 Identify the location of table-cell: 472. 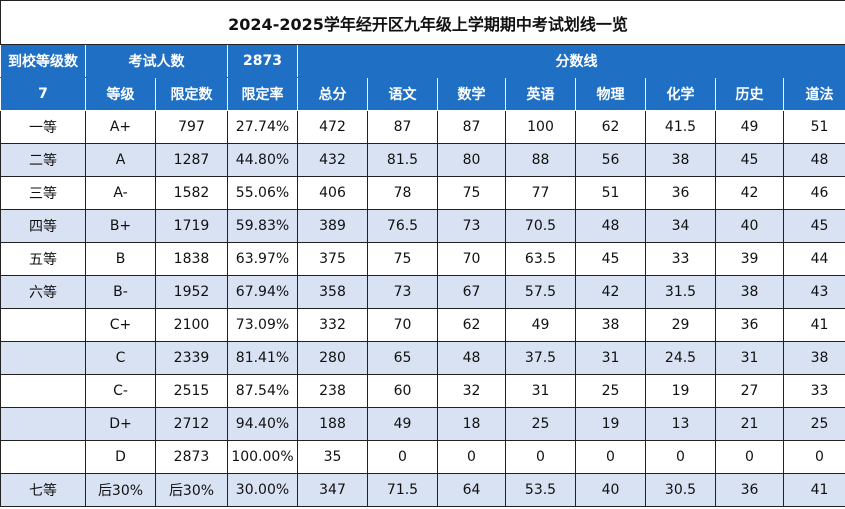
(332, 127).